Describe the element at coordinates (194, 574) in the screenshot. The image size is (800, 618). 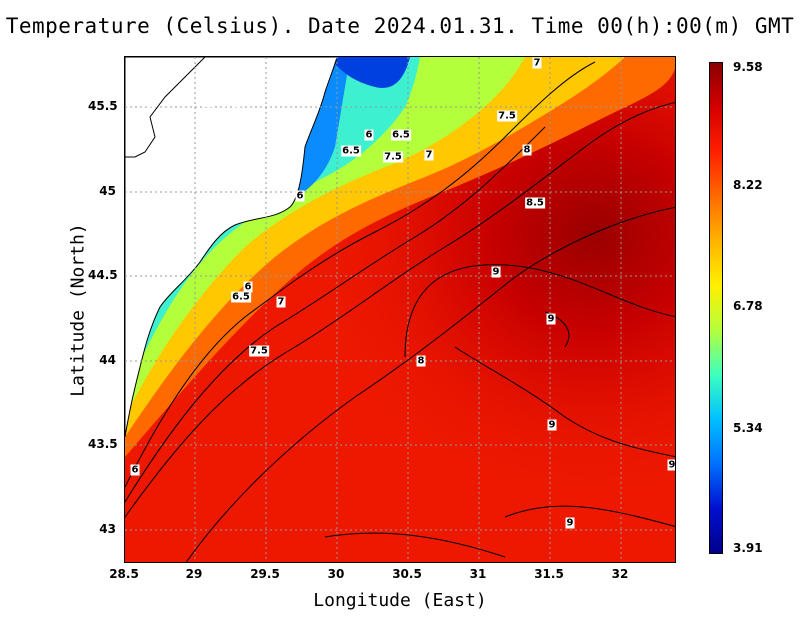
I see `x-tick-label: 29` at that location.